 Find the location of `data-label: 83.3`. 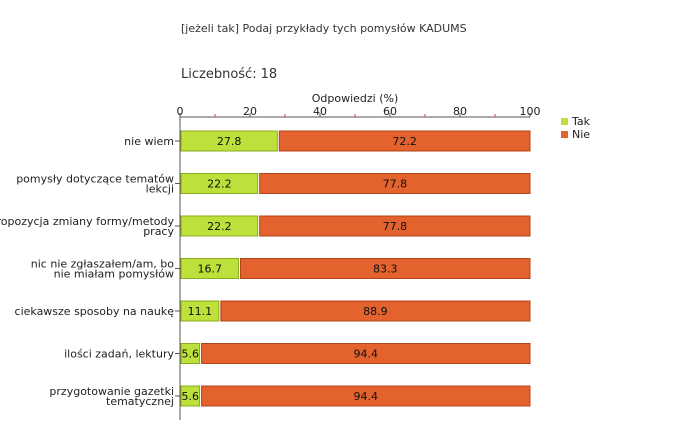

data-label: 83.3 is located at coordinates (385, 269).